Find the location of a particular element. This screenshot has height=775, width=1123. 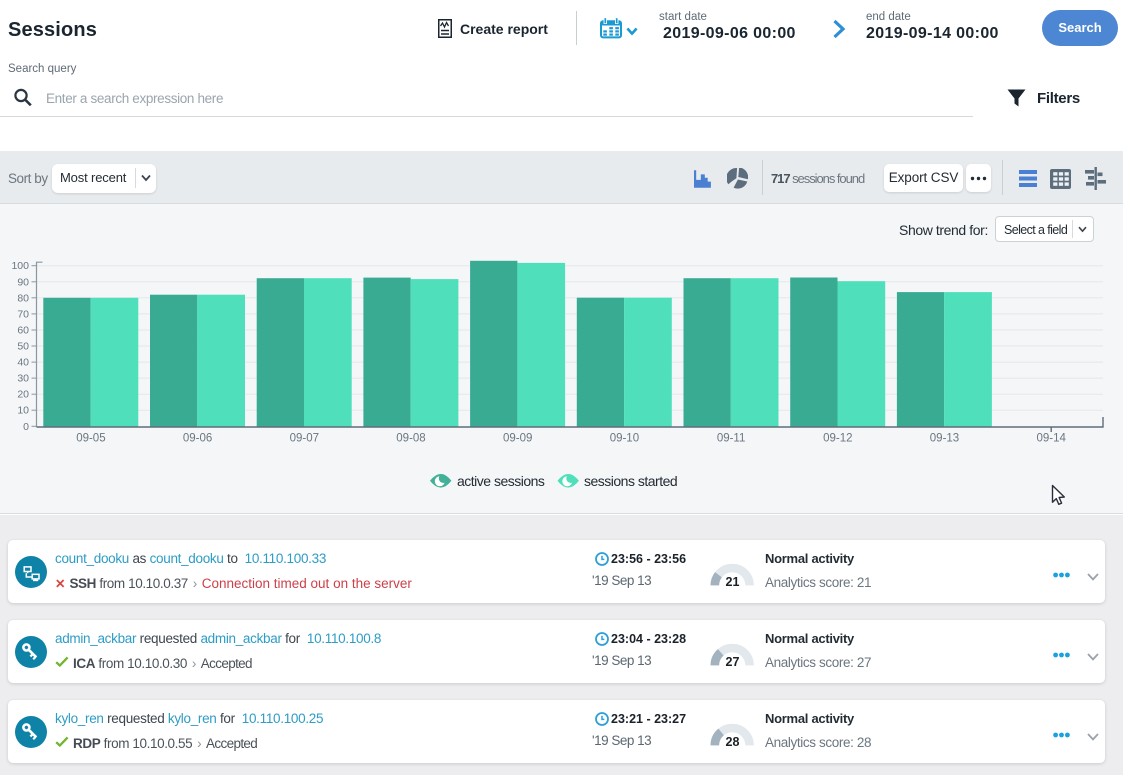

svg-text: 09-10 is located at coordinates (624, 439).